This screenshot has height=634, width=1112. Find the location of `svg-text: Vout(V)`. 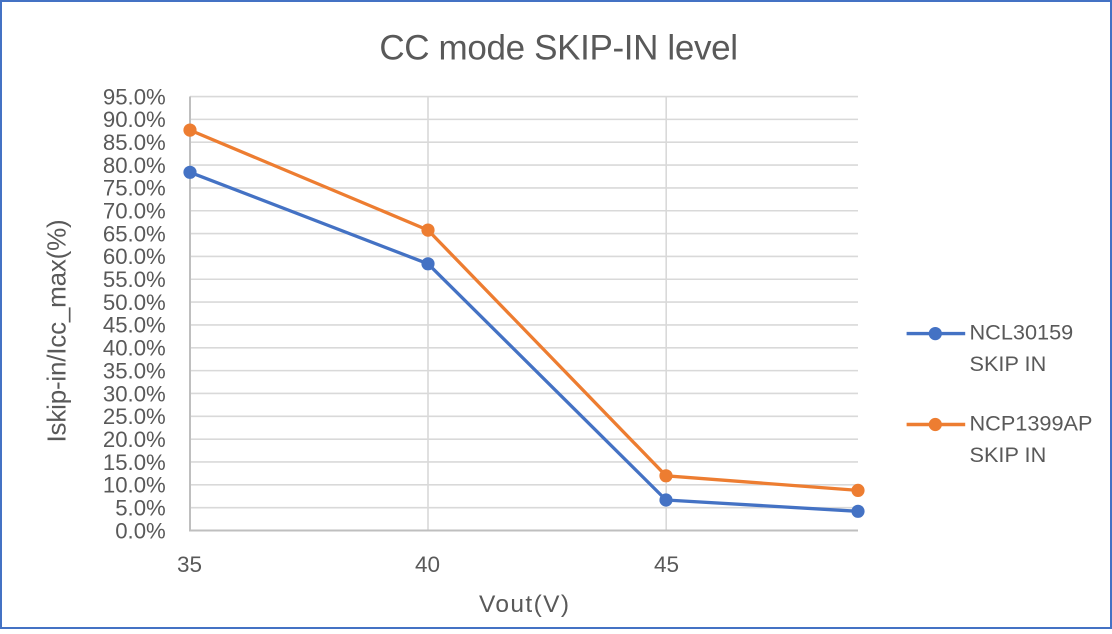

svg-text: Vout(V) is located at coordinates (525, 604).